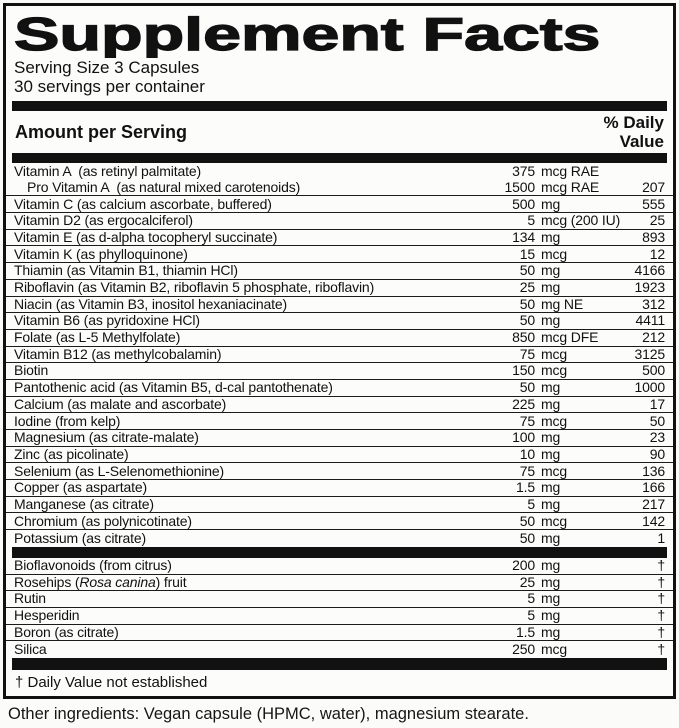  I want to click on nutrient-name: Vitamin B12 (as methylcobalamin), so click(118, 353).